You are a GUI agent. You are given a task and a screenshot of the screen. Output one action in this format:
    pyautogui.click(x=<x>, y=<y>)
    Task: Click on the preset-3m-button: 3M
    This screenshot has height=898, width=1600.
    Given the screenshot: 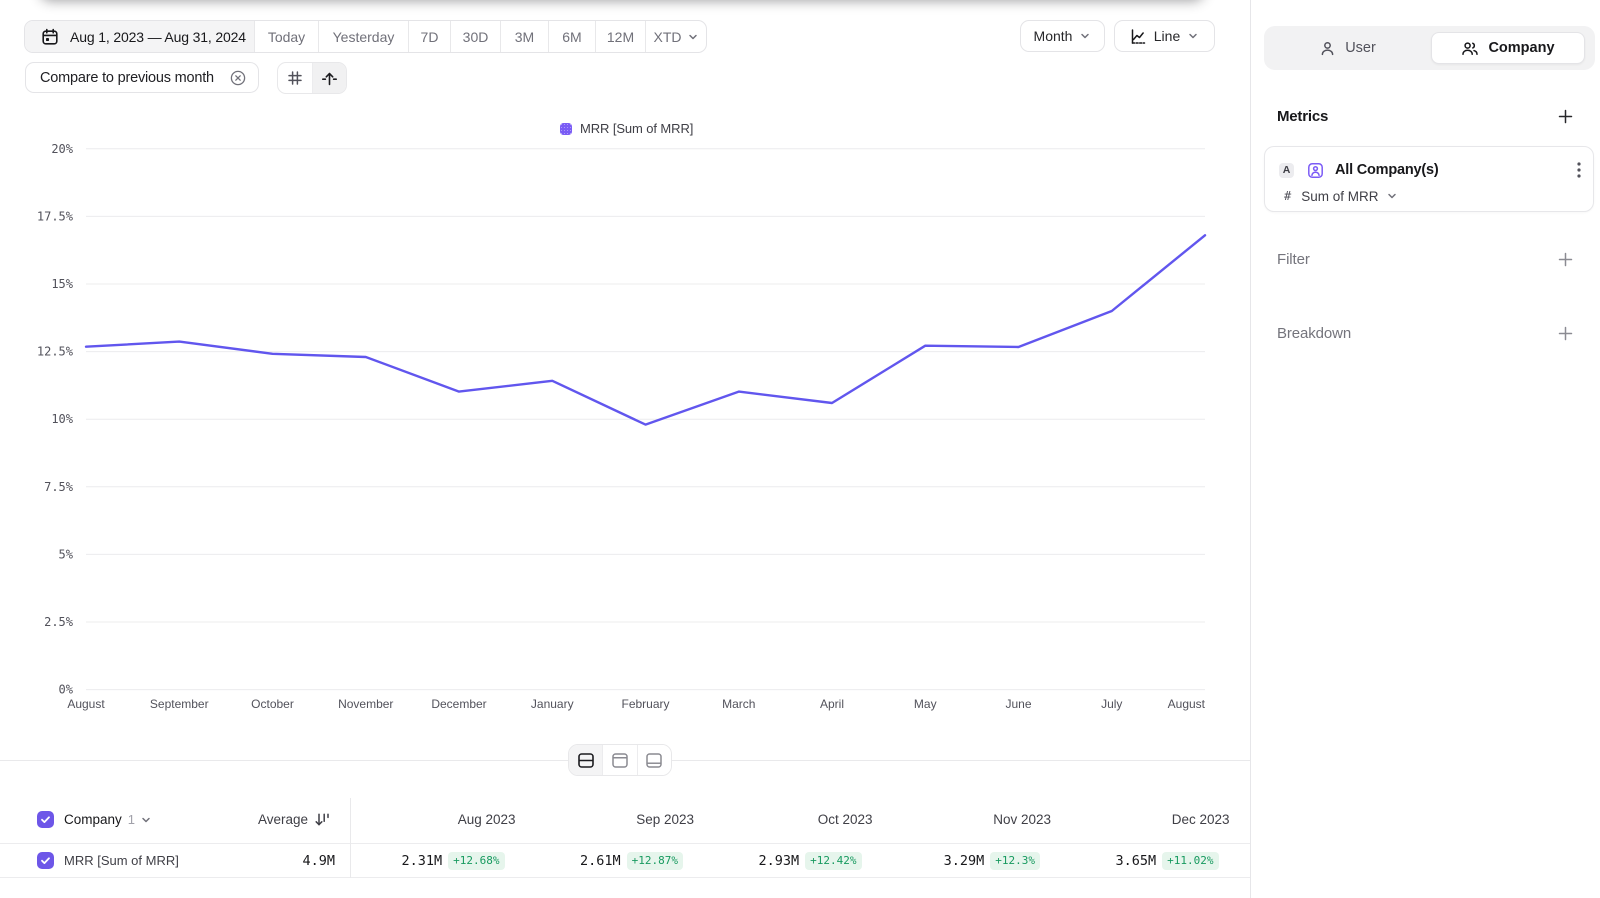 What is the action you would take?
    pyautogui.click(x=525, y=36)
    